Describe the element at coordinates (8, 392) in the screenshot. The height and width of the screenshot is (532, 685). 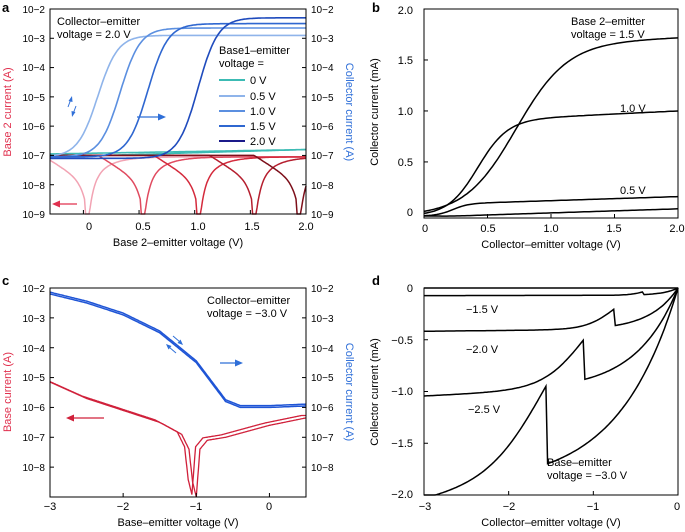
I see `c-ylabel-left: Base current (A)` at that location.